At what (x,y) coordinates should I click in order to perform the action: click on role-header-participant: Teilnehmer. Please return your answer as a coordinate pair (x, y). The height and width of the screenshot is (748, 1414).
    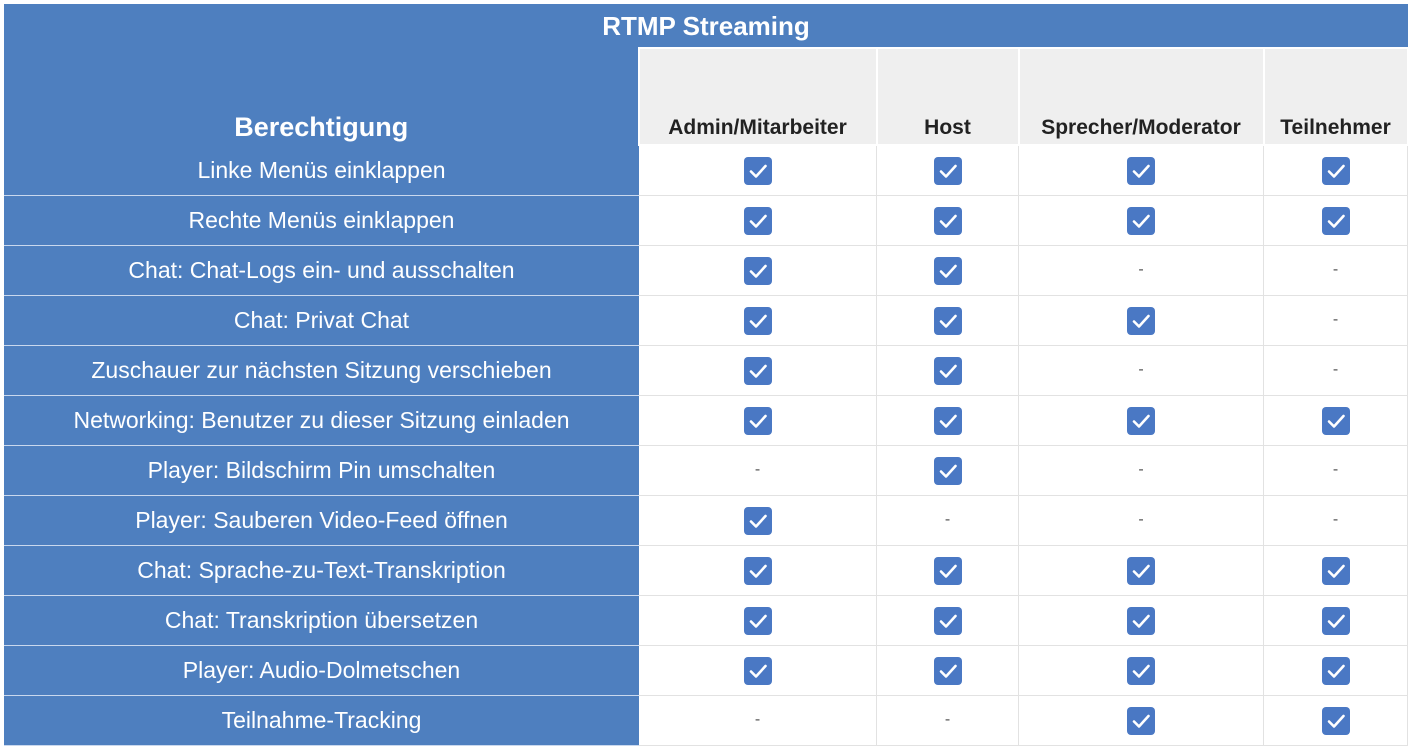
    Looking at the image, I should click on (1335, 96).